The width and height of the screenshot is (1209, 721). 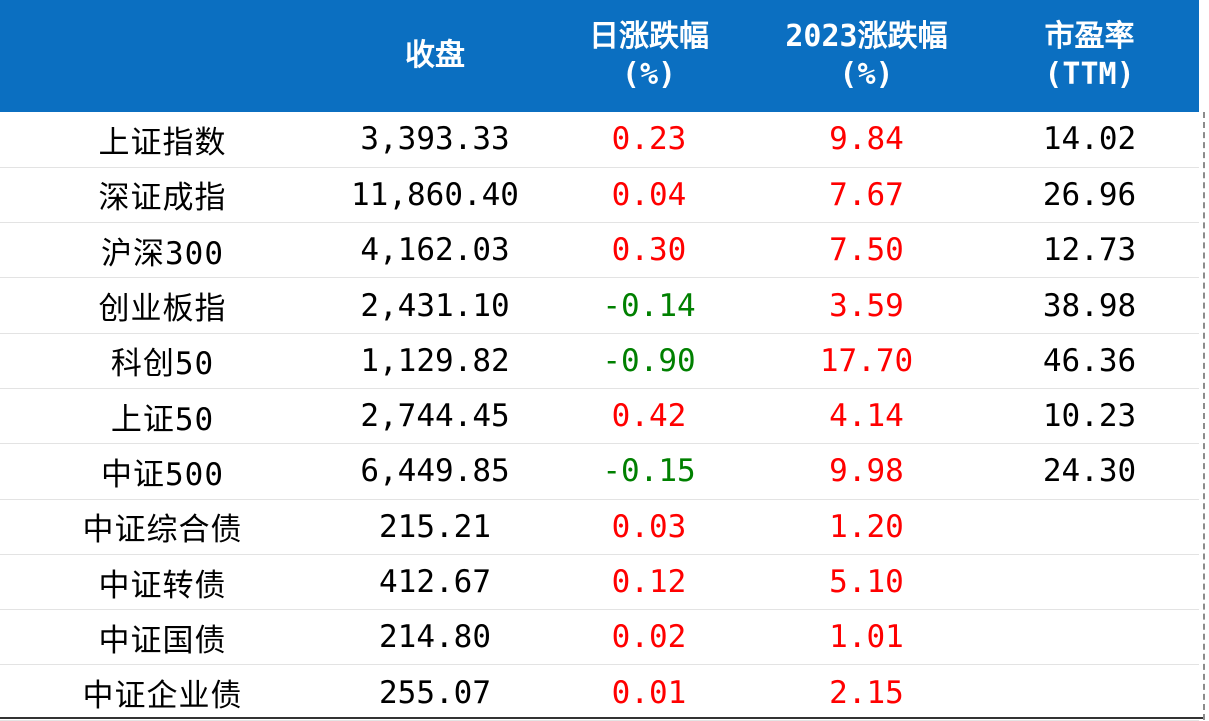 I want to click on table-row: 中证500 6,449.85 -0.15 9.98 24.30, so click(x=599, y=471).